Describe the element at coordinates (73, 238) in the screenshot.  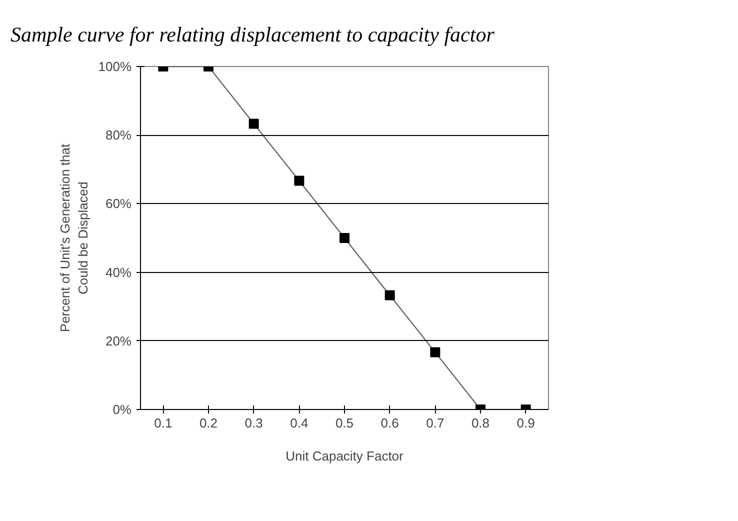
I see `y-axis-title: Percent of Unit's Generation that Could be Displaced` at that location.